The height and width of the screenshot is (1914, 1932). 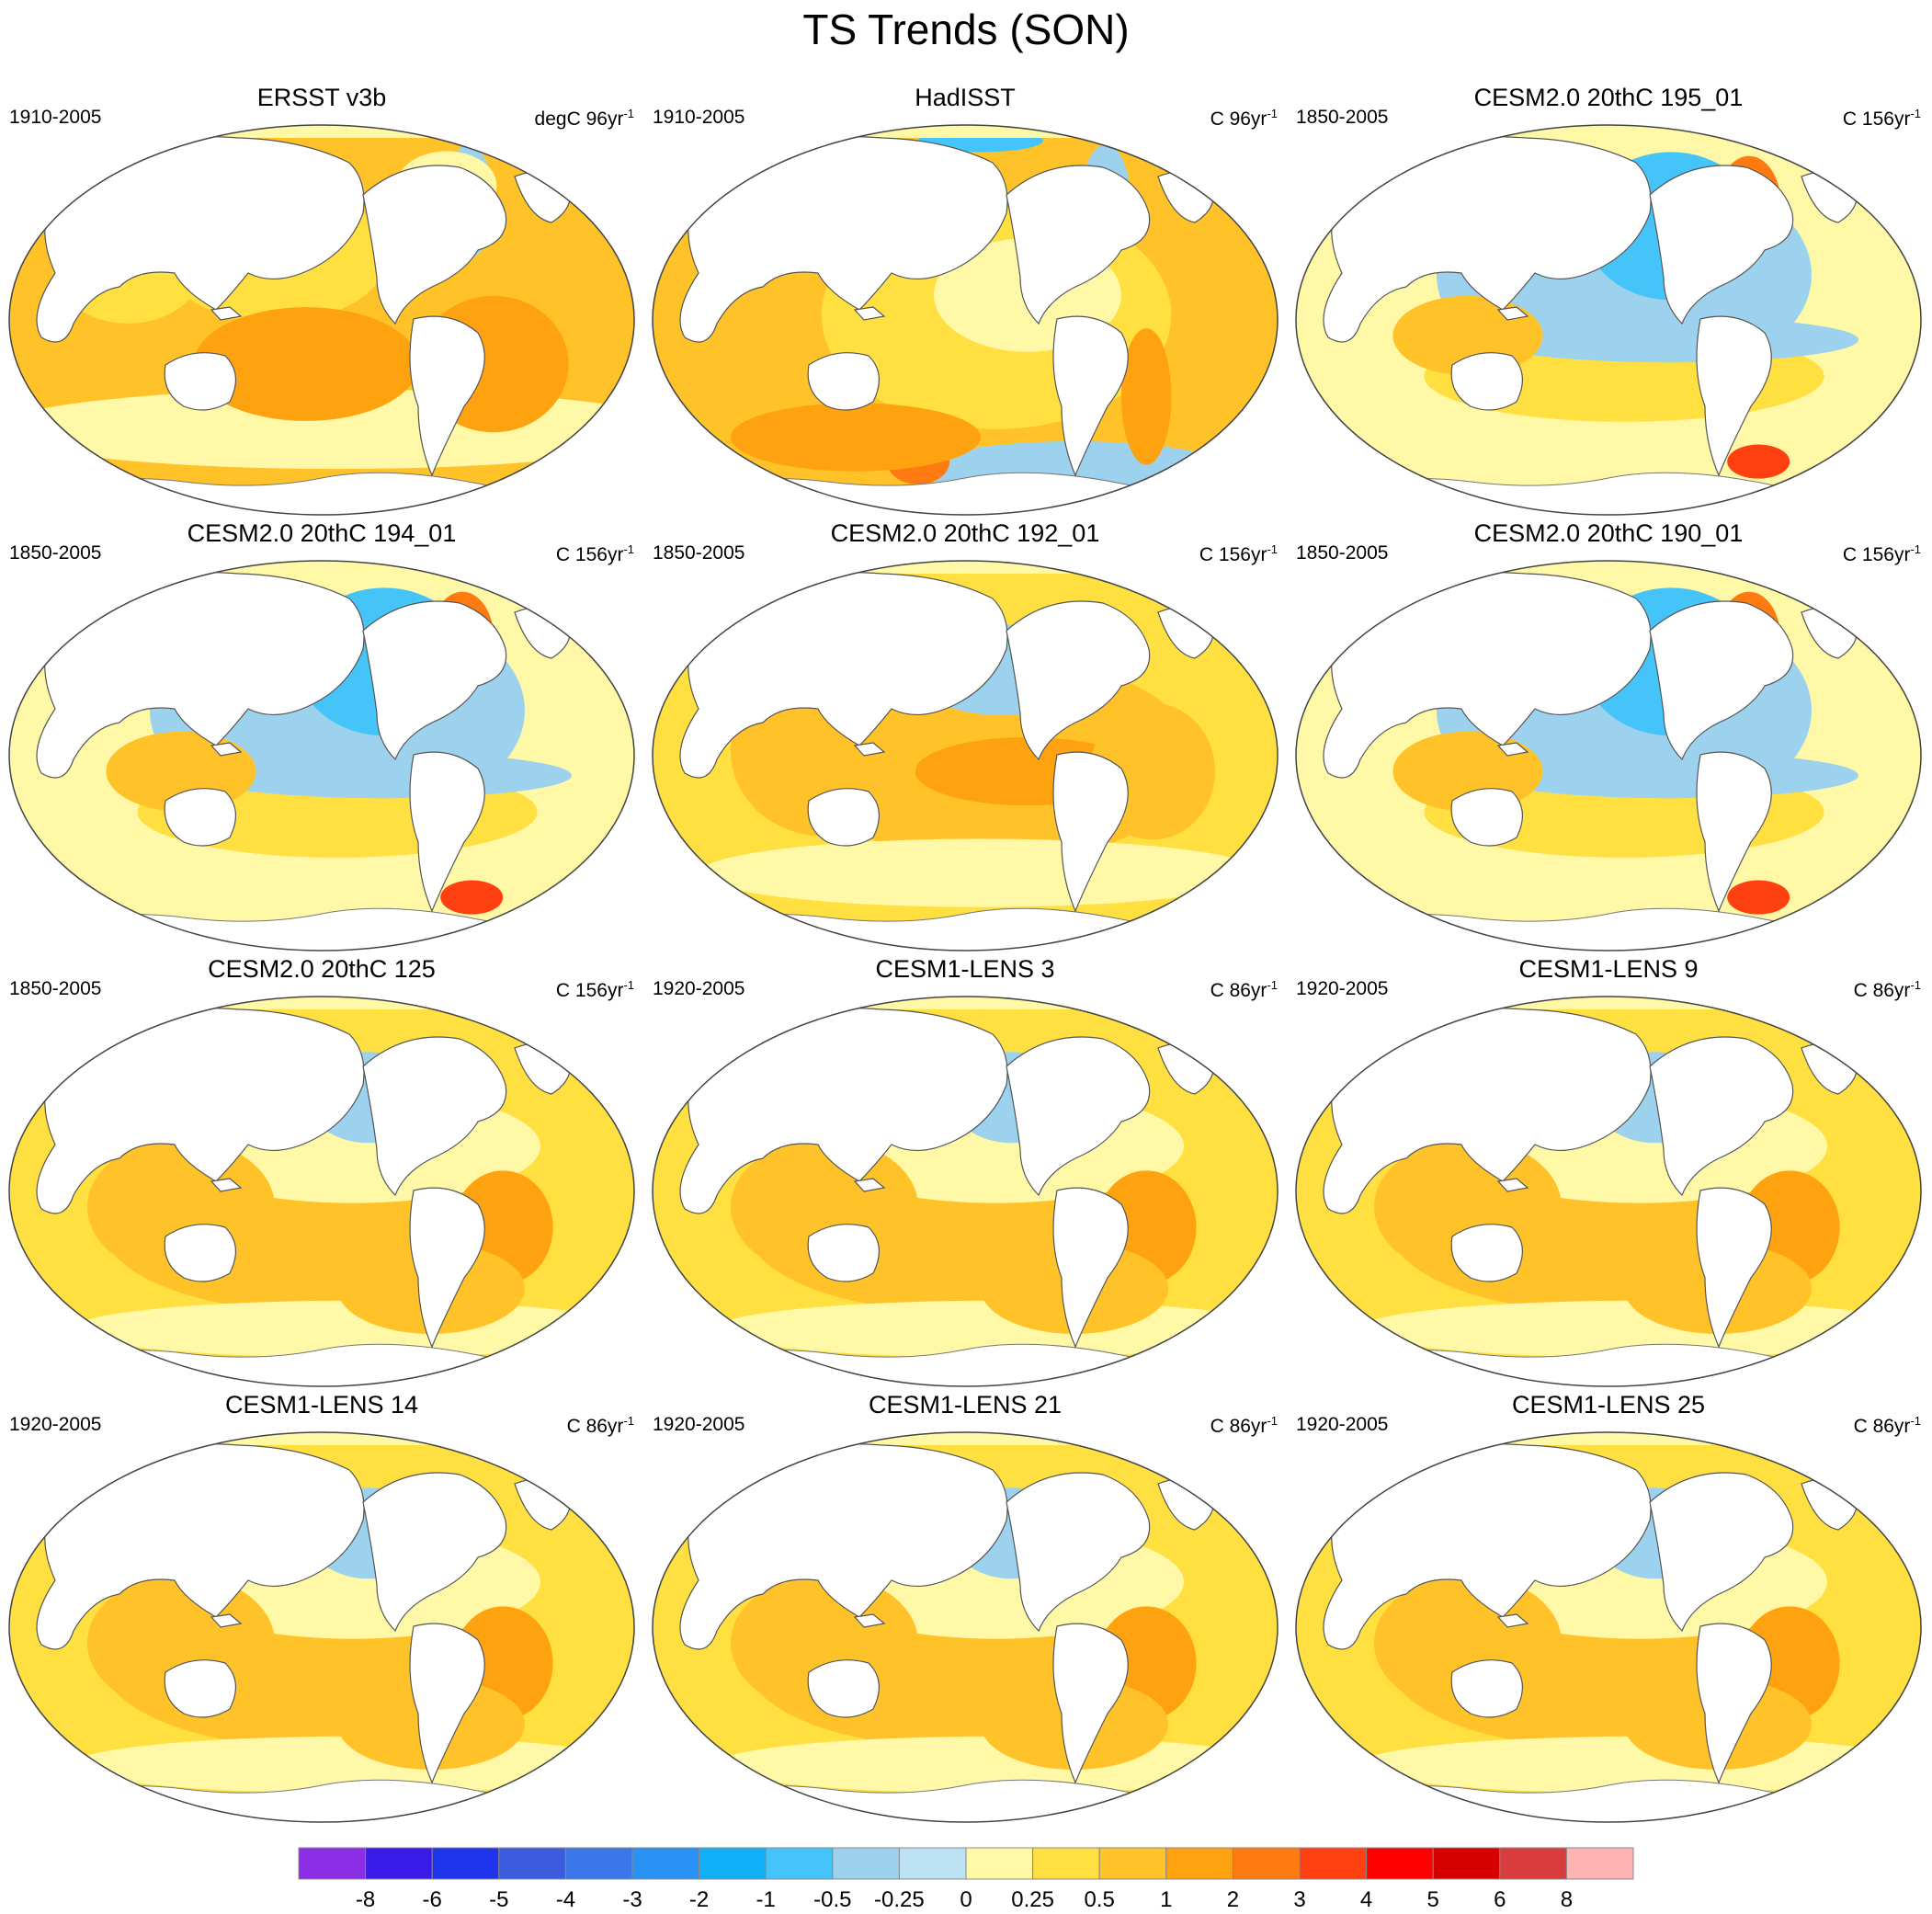 I want to click on map-panel: HadISST 1910-2005 C 96yr-1, so click(x=965, y=300).